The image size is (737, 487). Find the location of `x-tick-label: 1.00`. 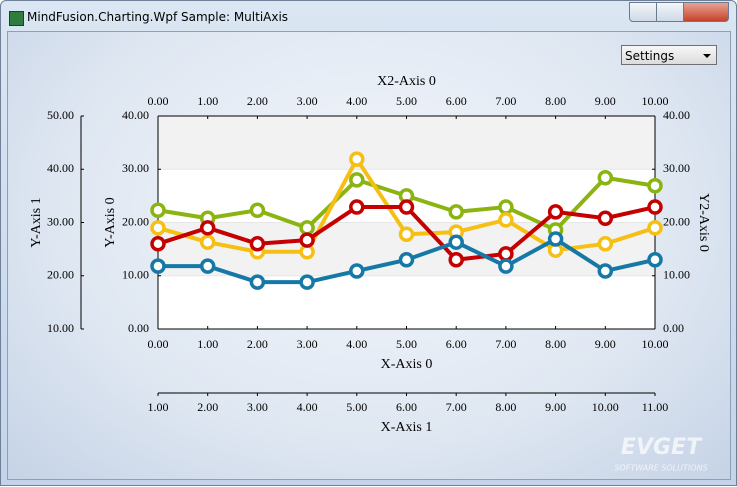

x-tick-label: 1.00 is located at coordinates (207, 344).